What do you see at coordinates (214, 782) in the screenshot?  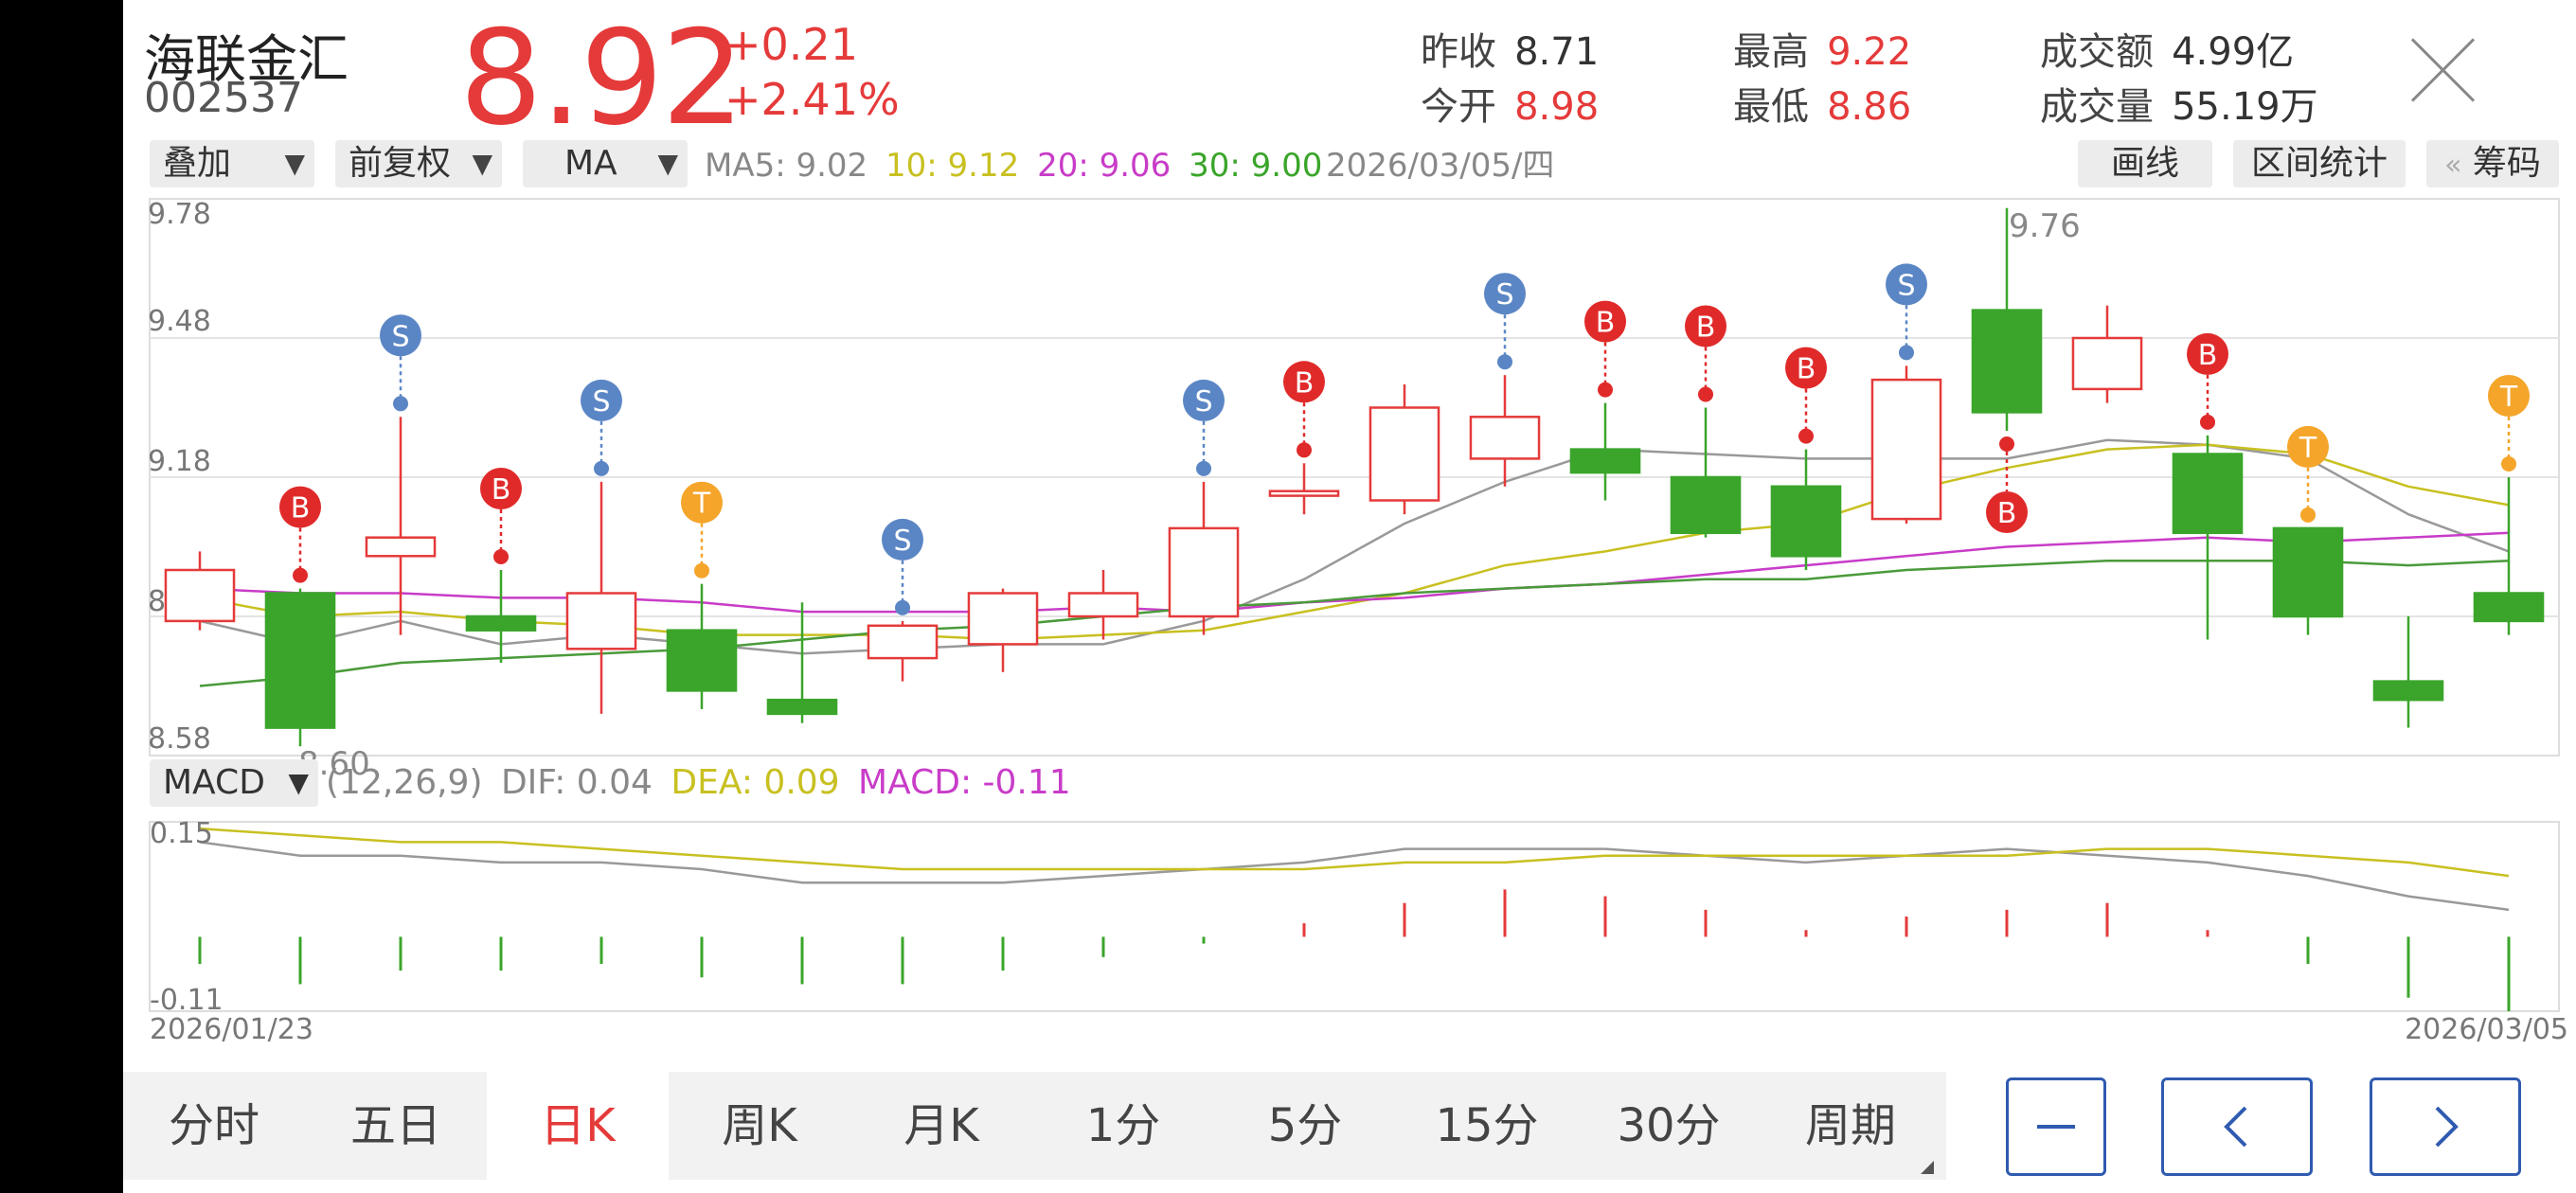 I see `macd-selector-label: MACD` at bounding box center [214, 782].